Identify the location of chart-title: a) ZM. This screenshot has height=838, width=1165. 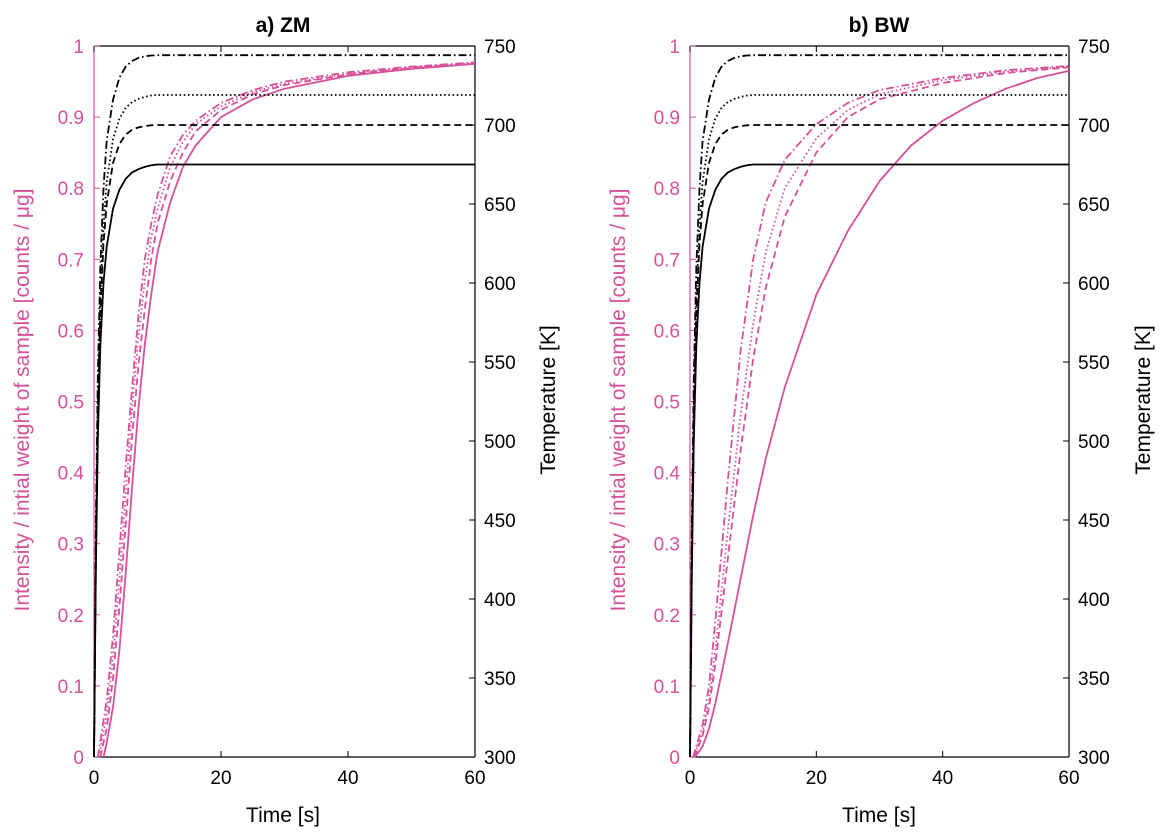
(283, 25).